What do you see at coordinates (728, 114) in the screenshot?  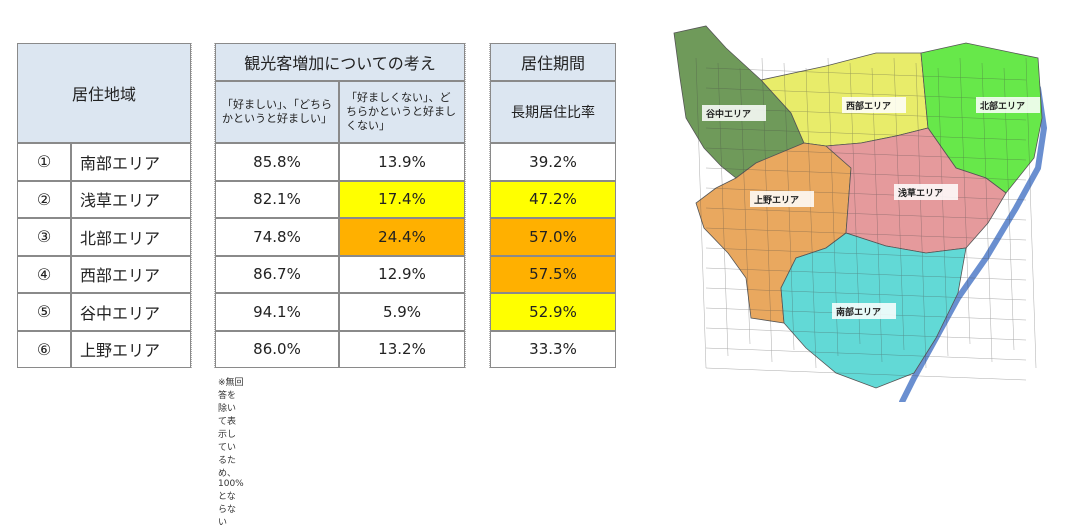 I see `svg-text: 谷中エリア` at bounding box center [728, 114].